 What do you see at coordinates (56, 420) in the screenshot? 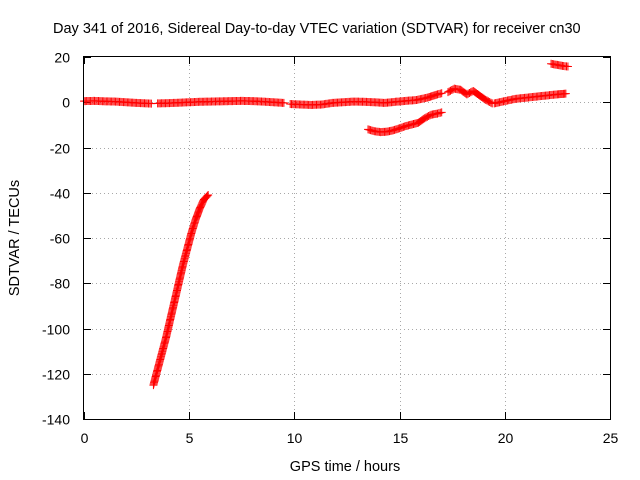
I see `y-tick-label: -140` at bounding box center [56, 420].